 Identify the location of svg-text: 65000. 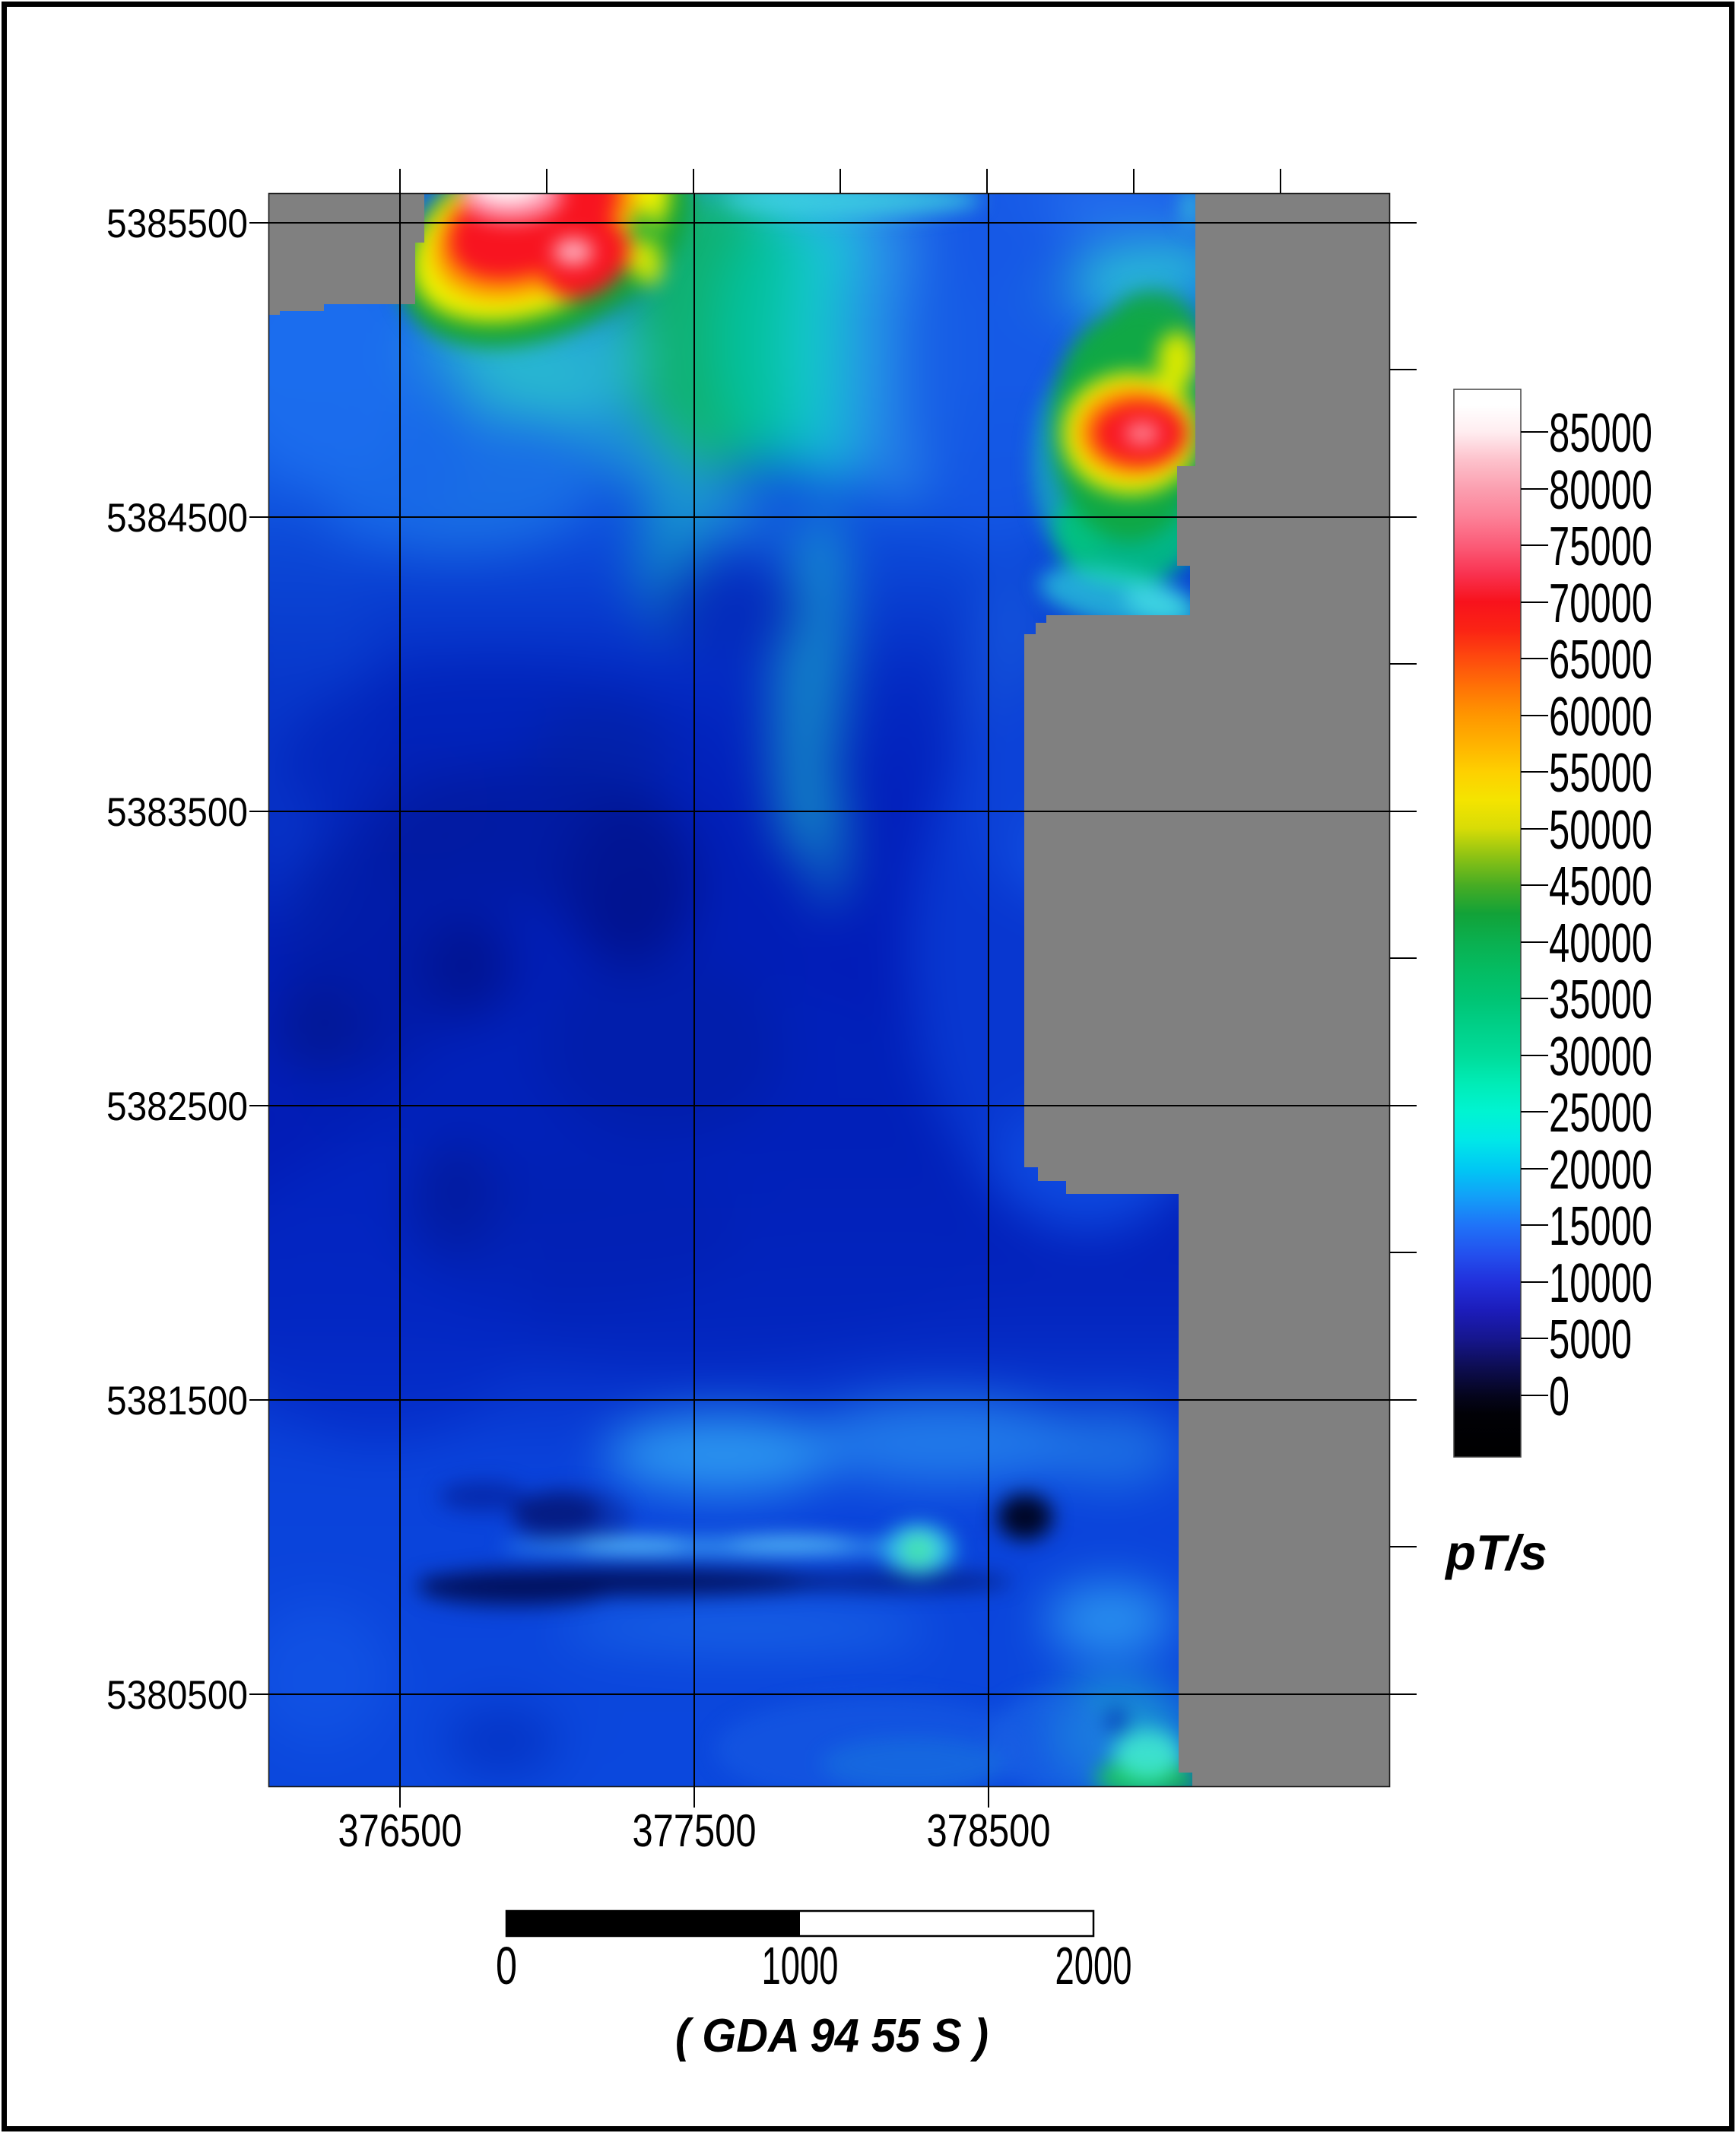
(1600, 660).